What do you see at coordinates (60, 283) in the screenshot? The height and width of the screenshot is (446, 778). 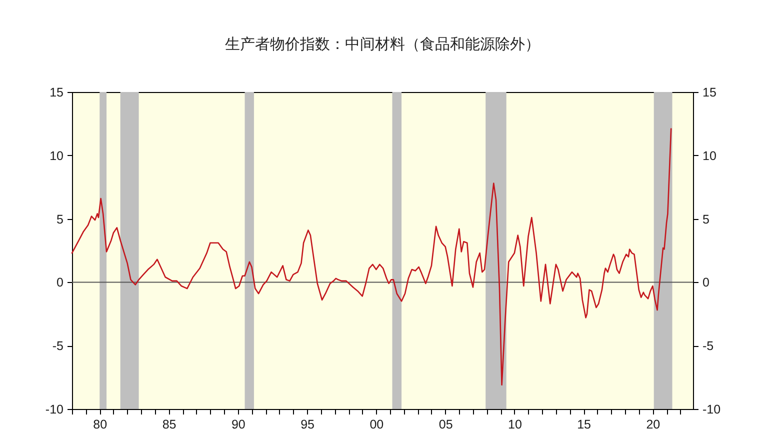 I see `y-tick-label: 0` at bounding box center [60, 283].